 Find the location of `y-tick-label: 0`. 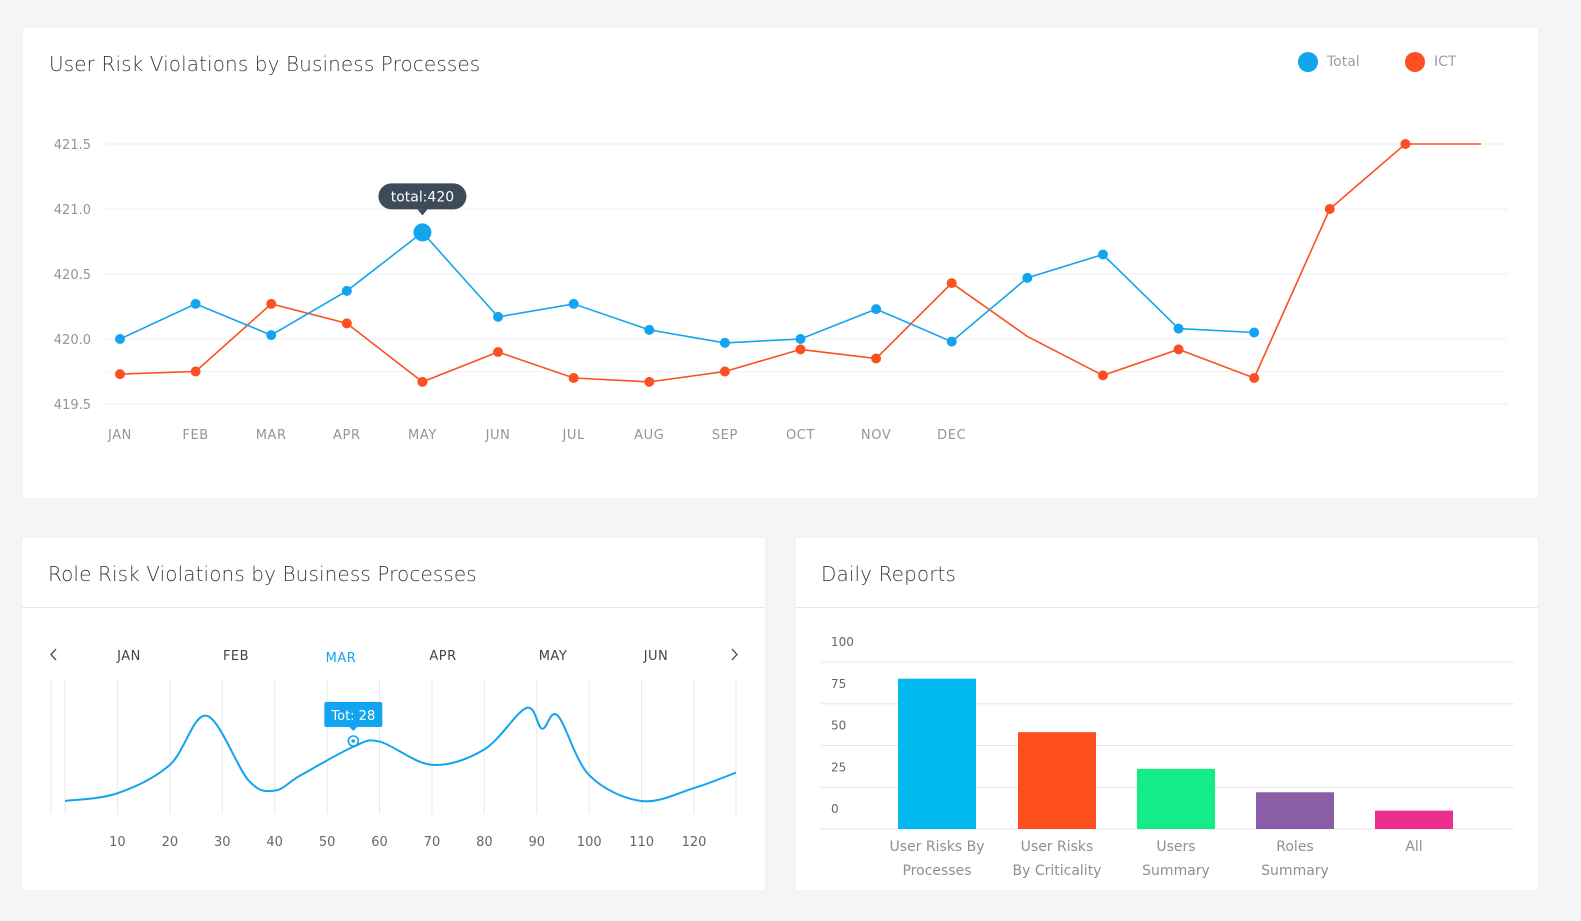

y-tick-label: 0 is located at coordinates (835, 809).